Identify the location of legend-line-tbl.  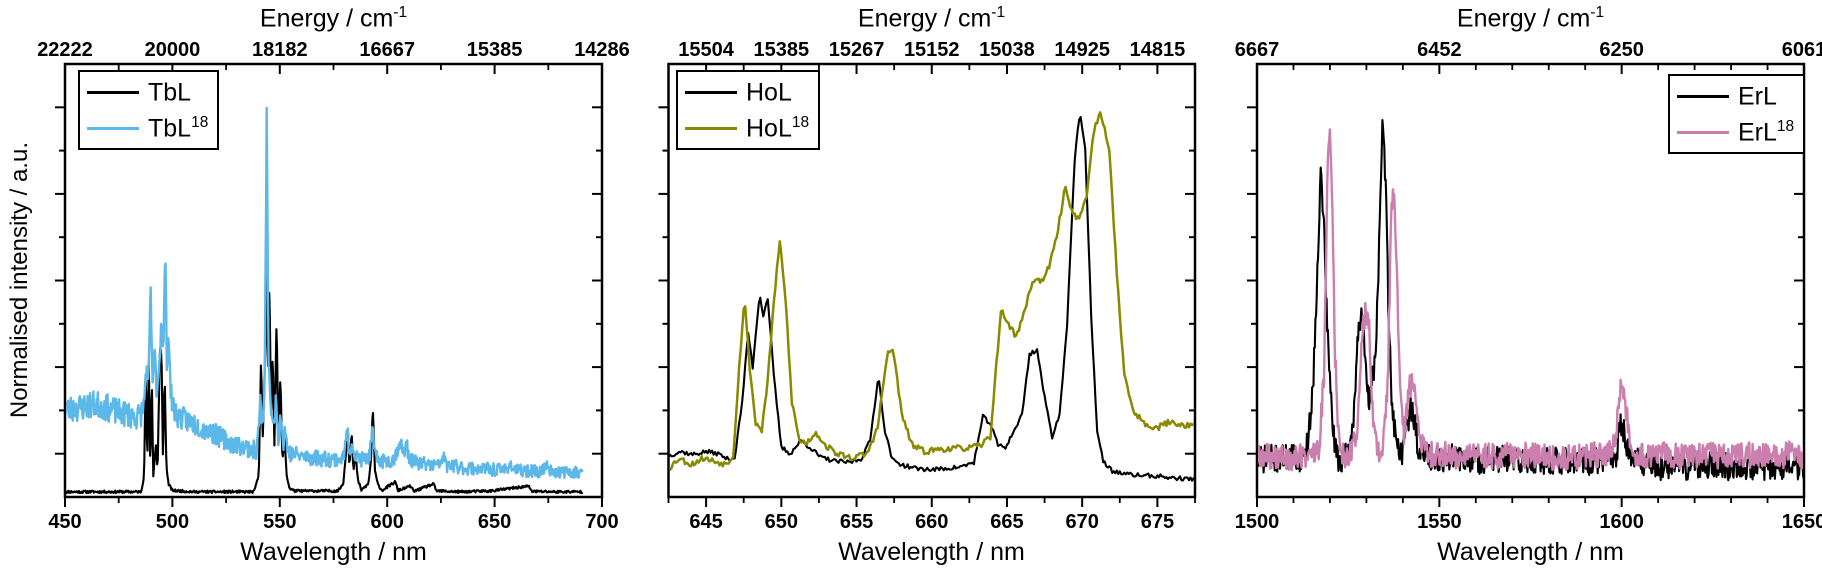
(113, 92).